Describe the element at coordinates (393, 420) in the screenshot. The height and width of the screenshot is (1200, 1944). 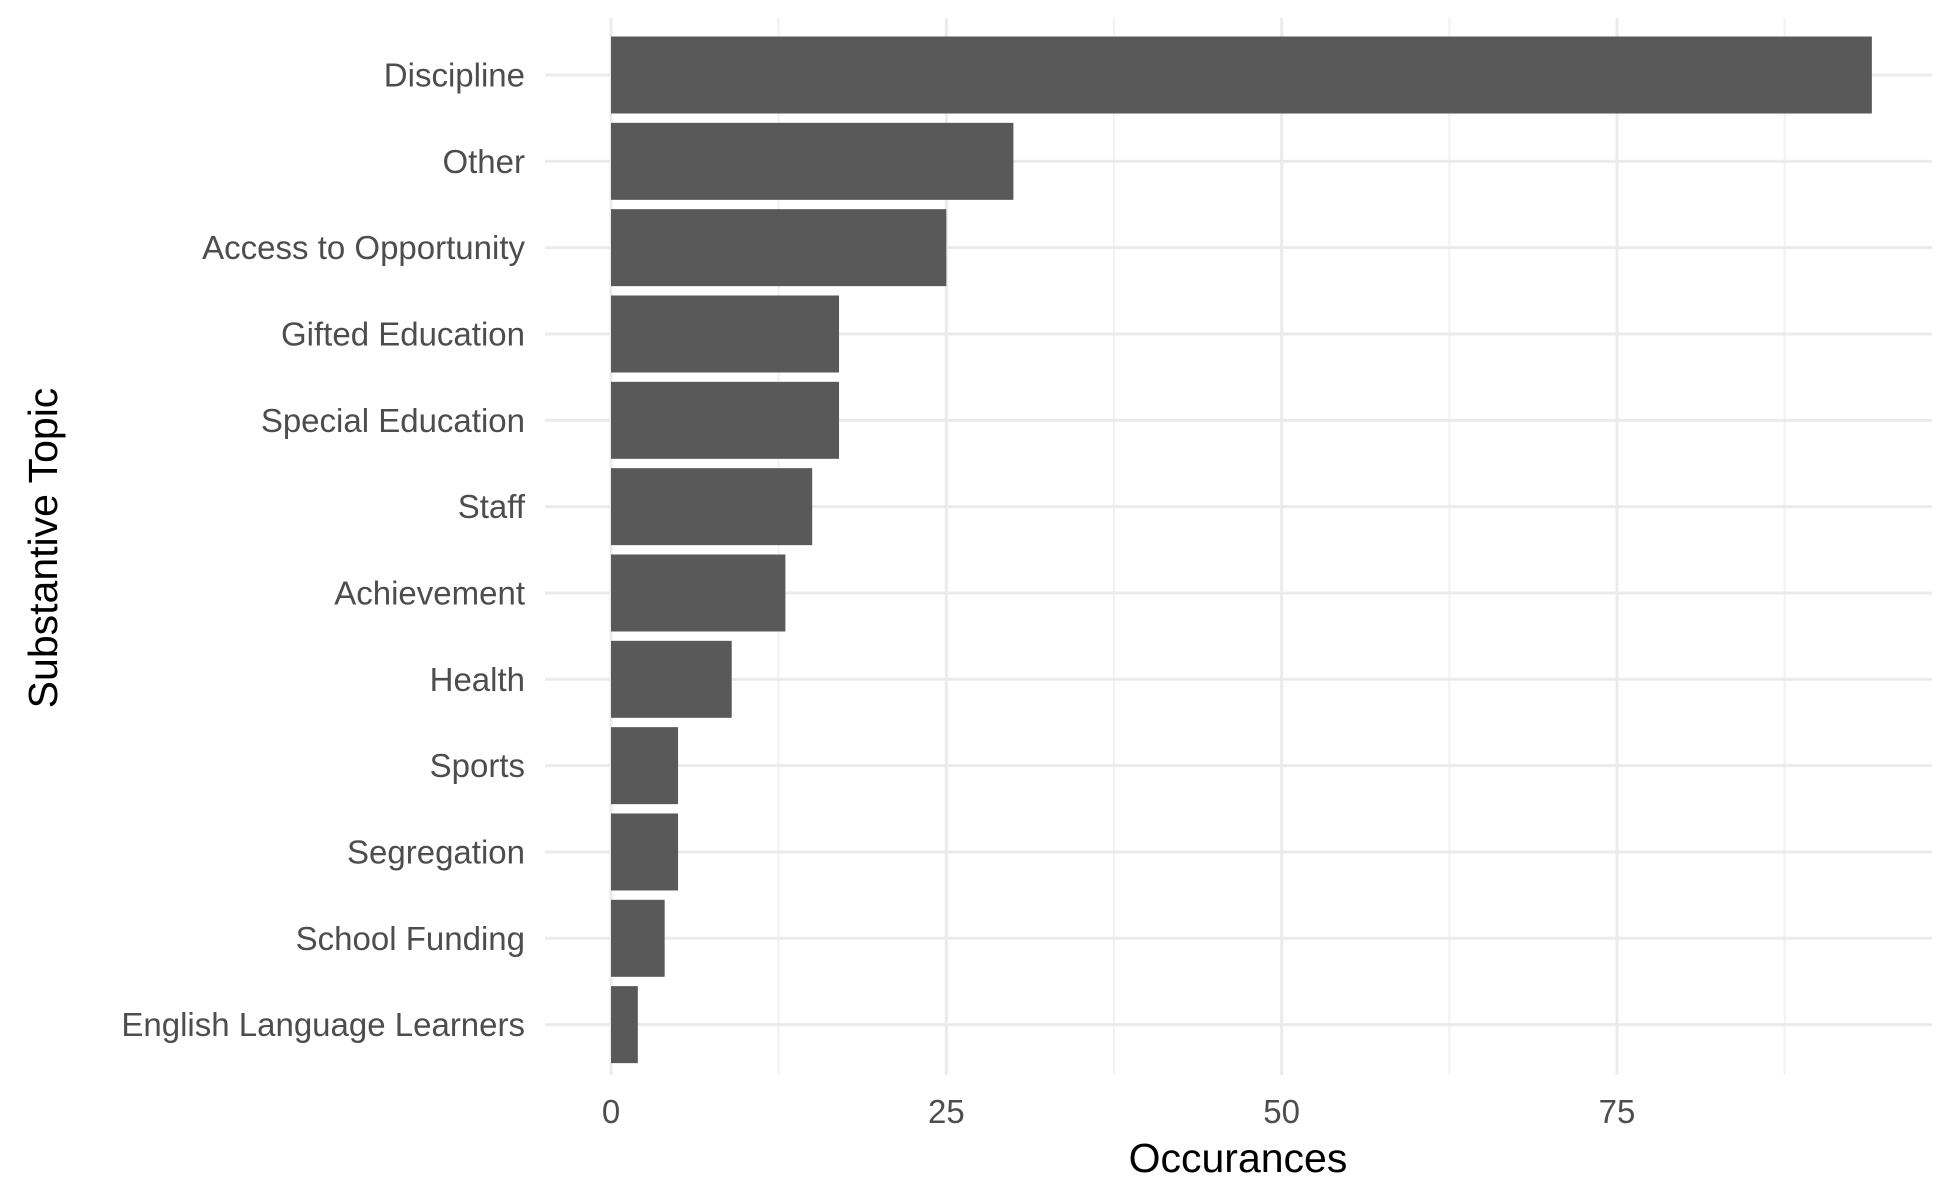
I see `y-tick-label: Special Education` at that location.